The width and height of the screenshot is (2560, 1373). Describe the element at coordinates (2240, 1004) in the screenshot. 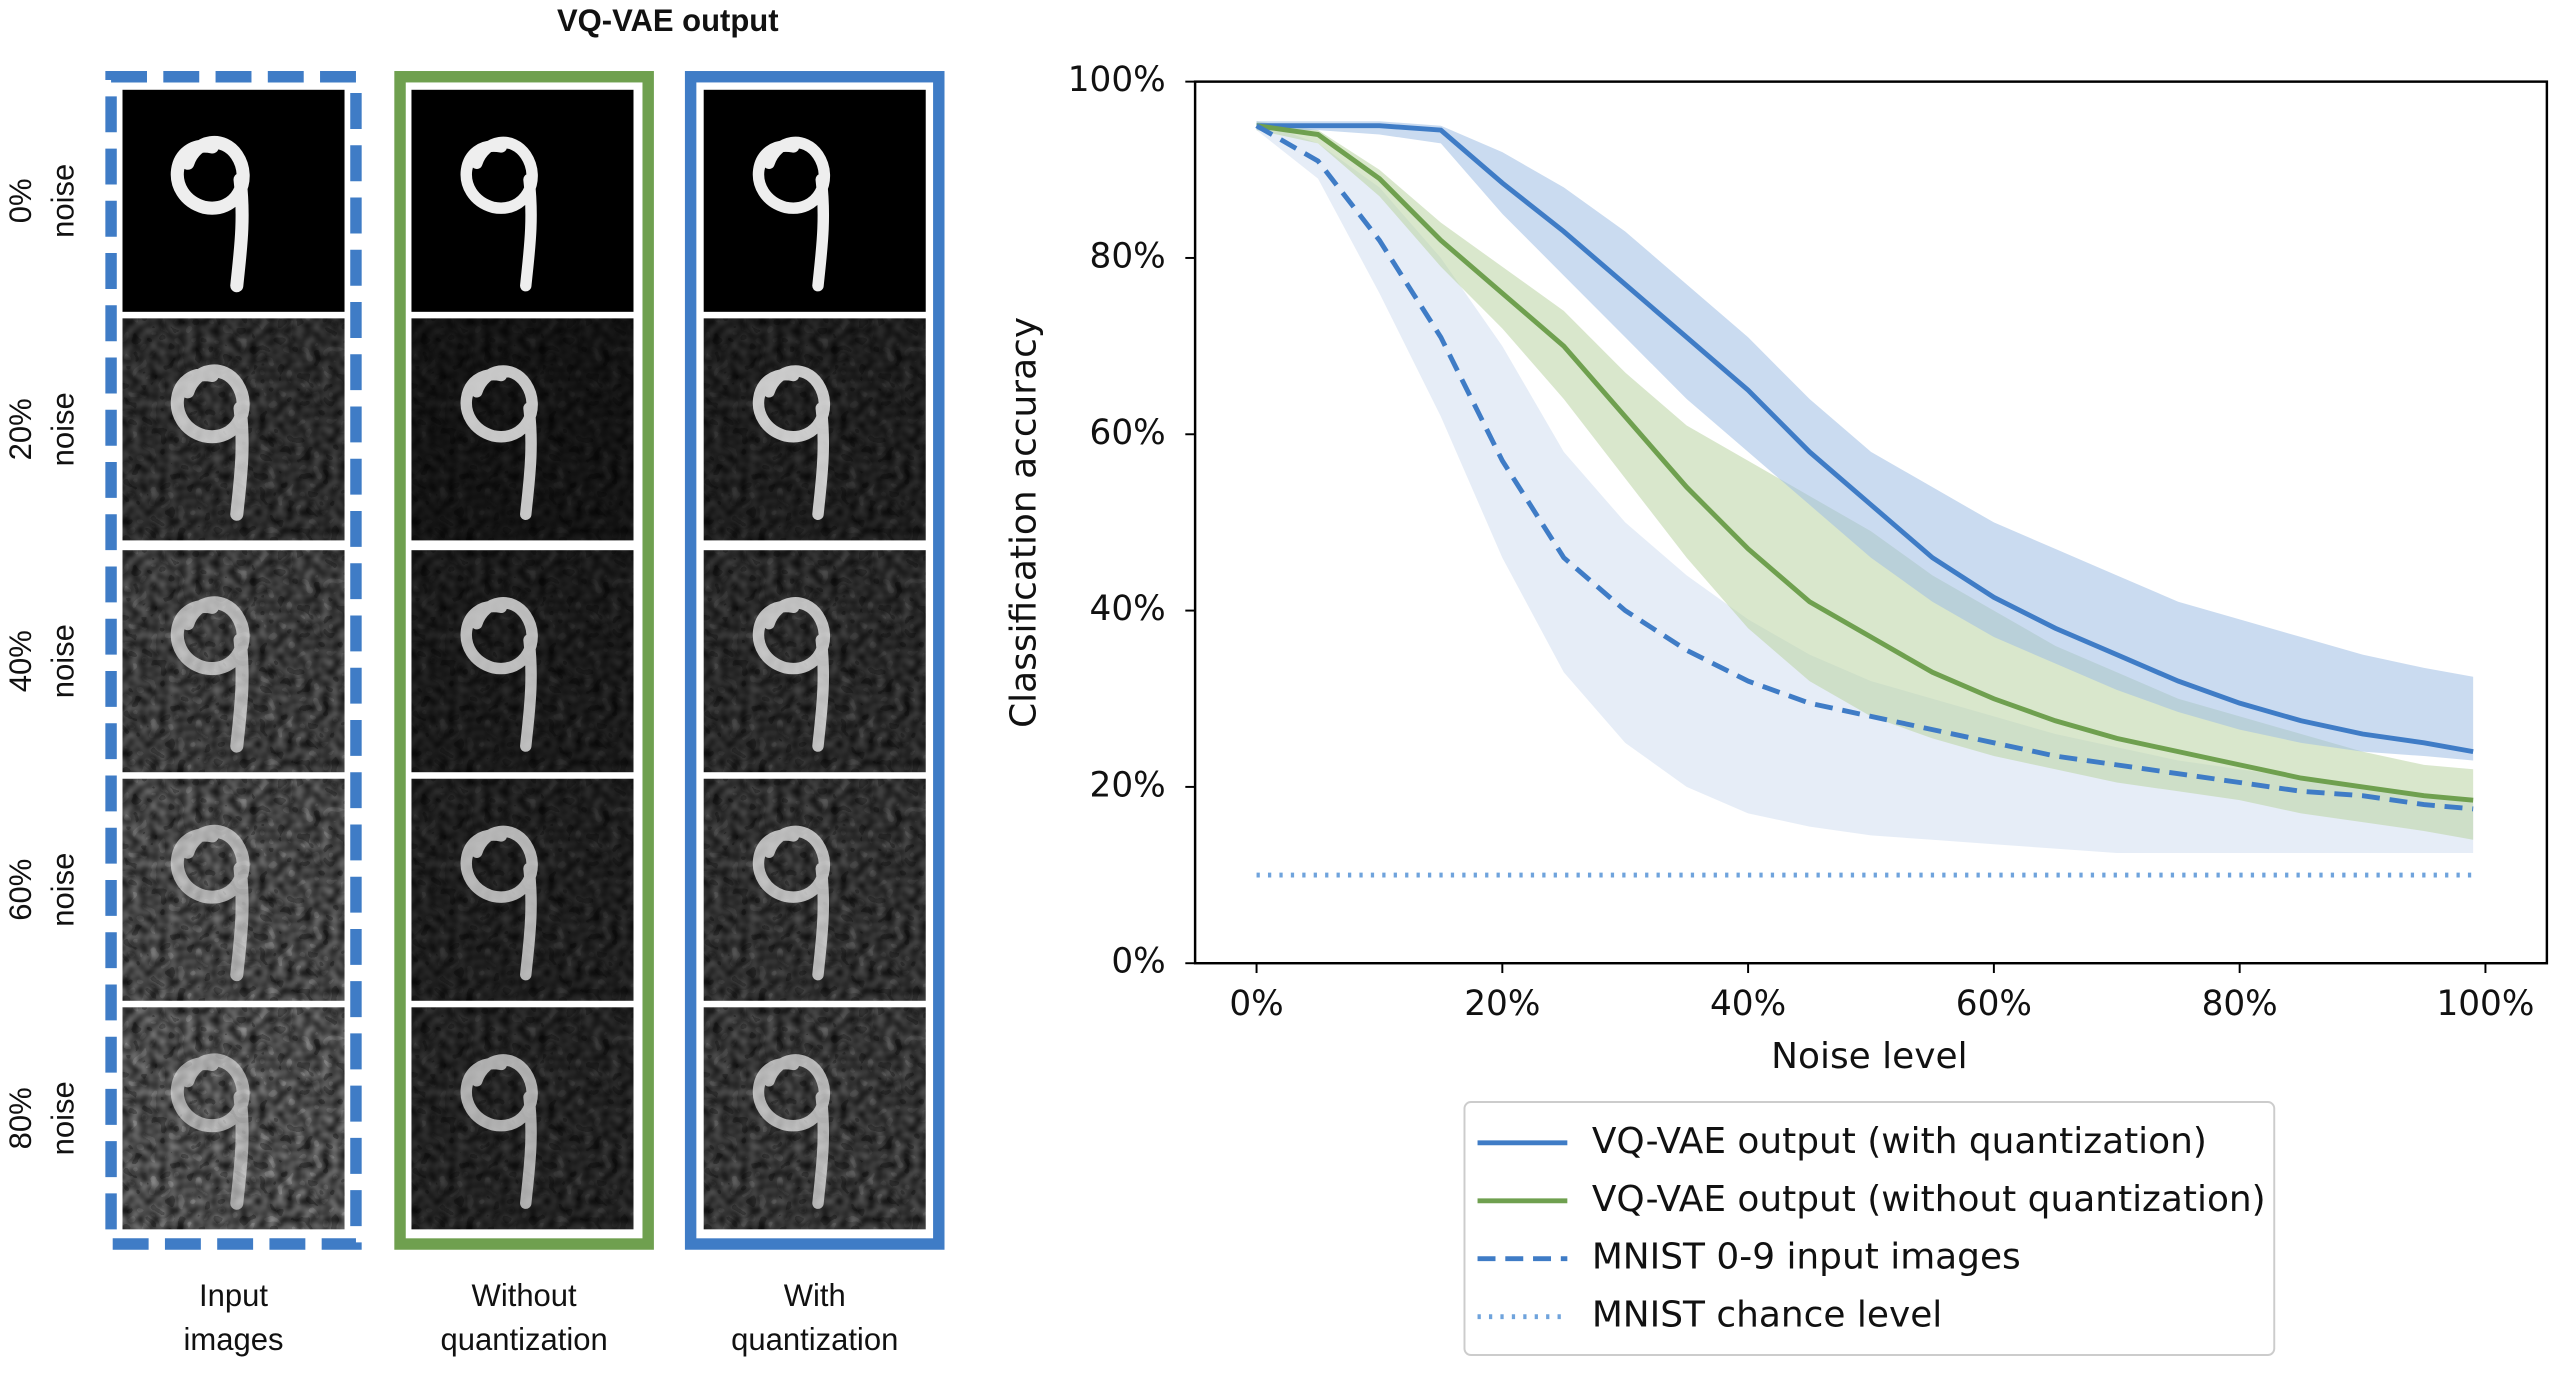

I see `x-tick-label: 80%` at that location.